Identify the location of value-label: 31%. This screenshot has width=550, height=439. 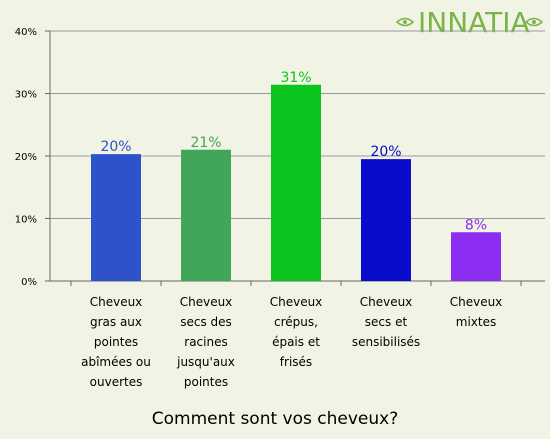
(295, 78).